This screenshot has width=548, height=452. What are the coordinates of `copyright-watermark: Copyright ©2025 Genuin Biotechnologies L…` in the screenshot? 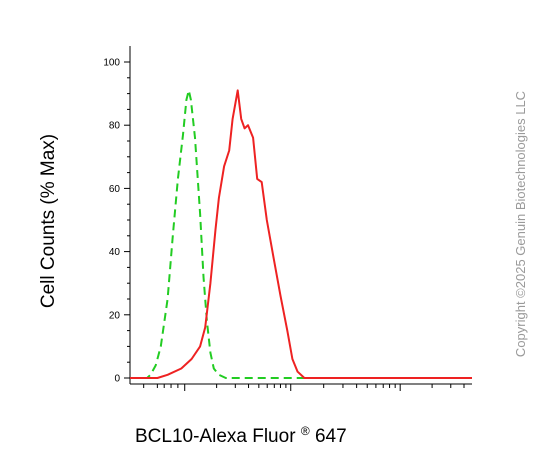 It's located at (520, 224).